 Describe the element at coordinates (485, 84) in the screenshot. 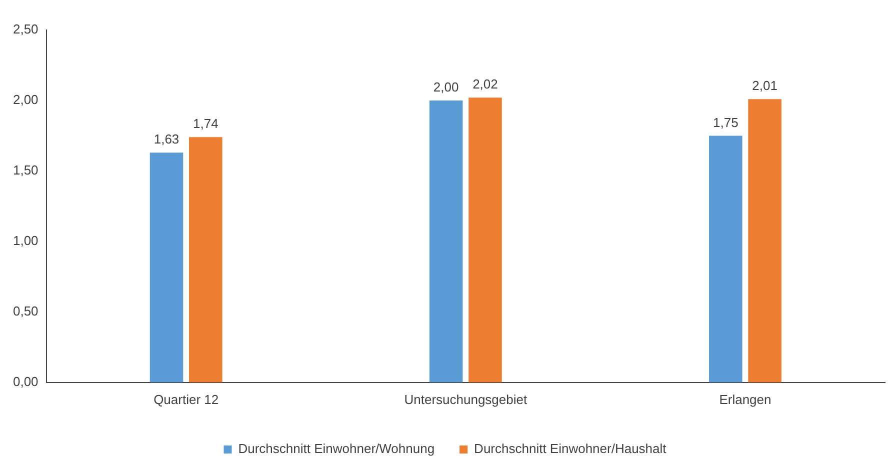

I see `data-label: 2,02` at that location.